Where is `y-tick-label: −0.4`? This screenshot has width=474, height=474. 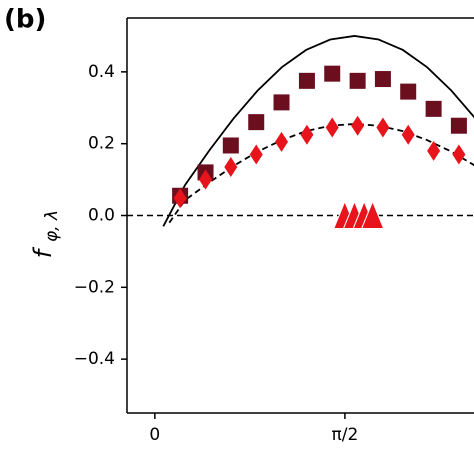
y-tick-label: −0.4 is located at coordinates (94, 359).